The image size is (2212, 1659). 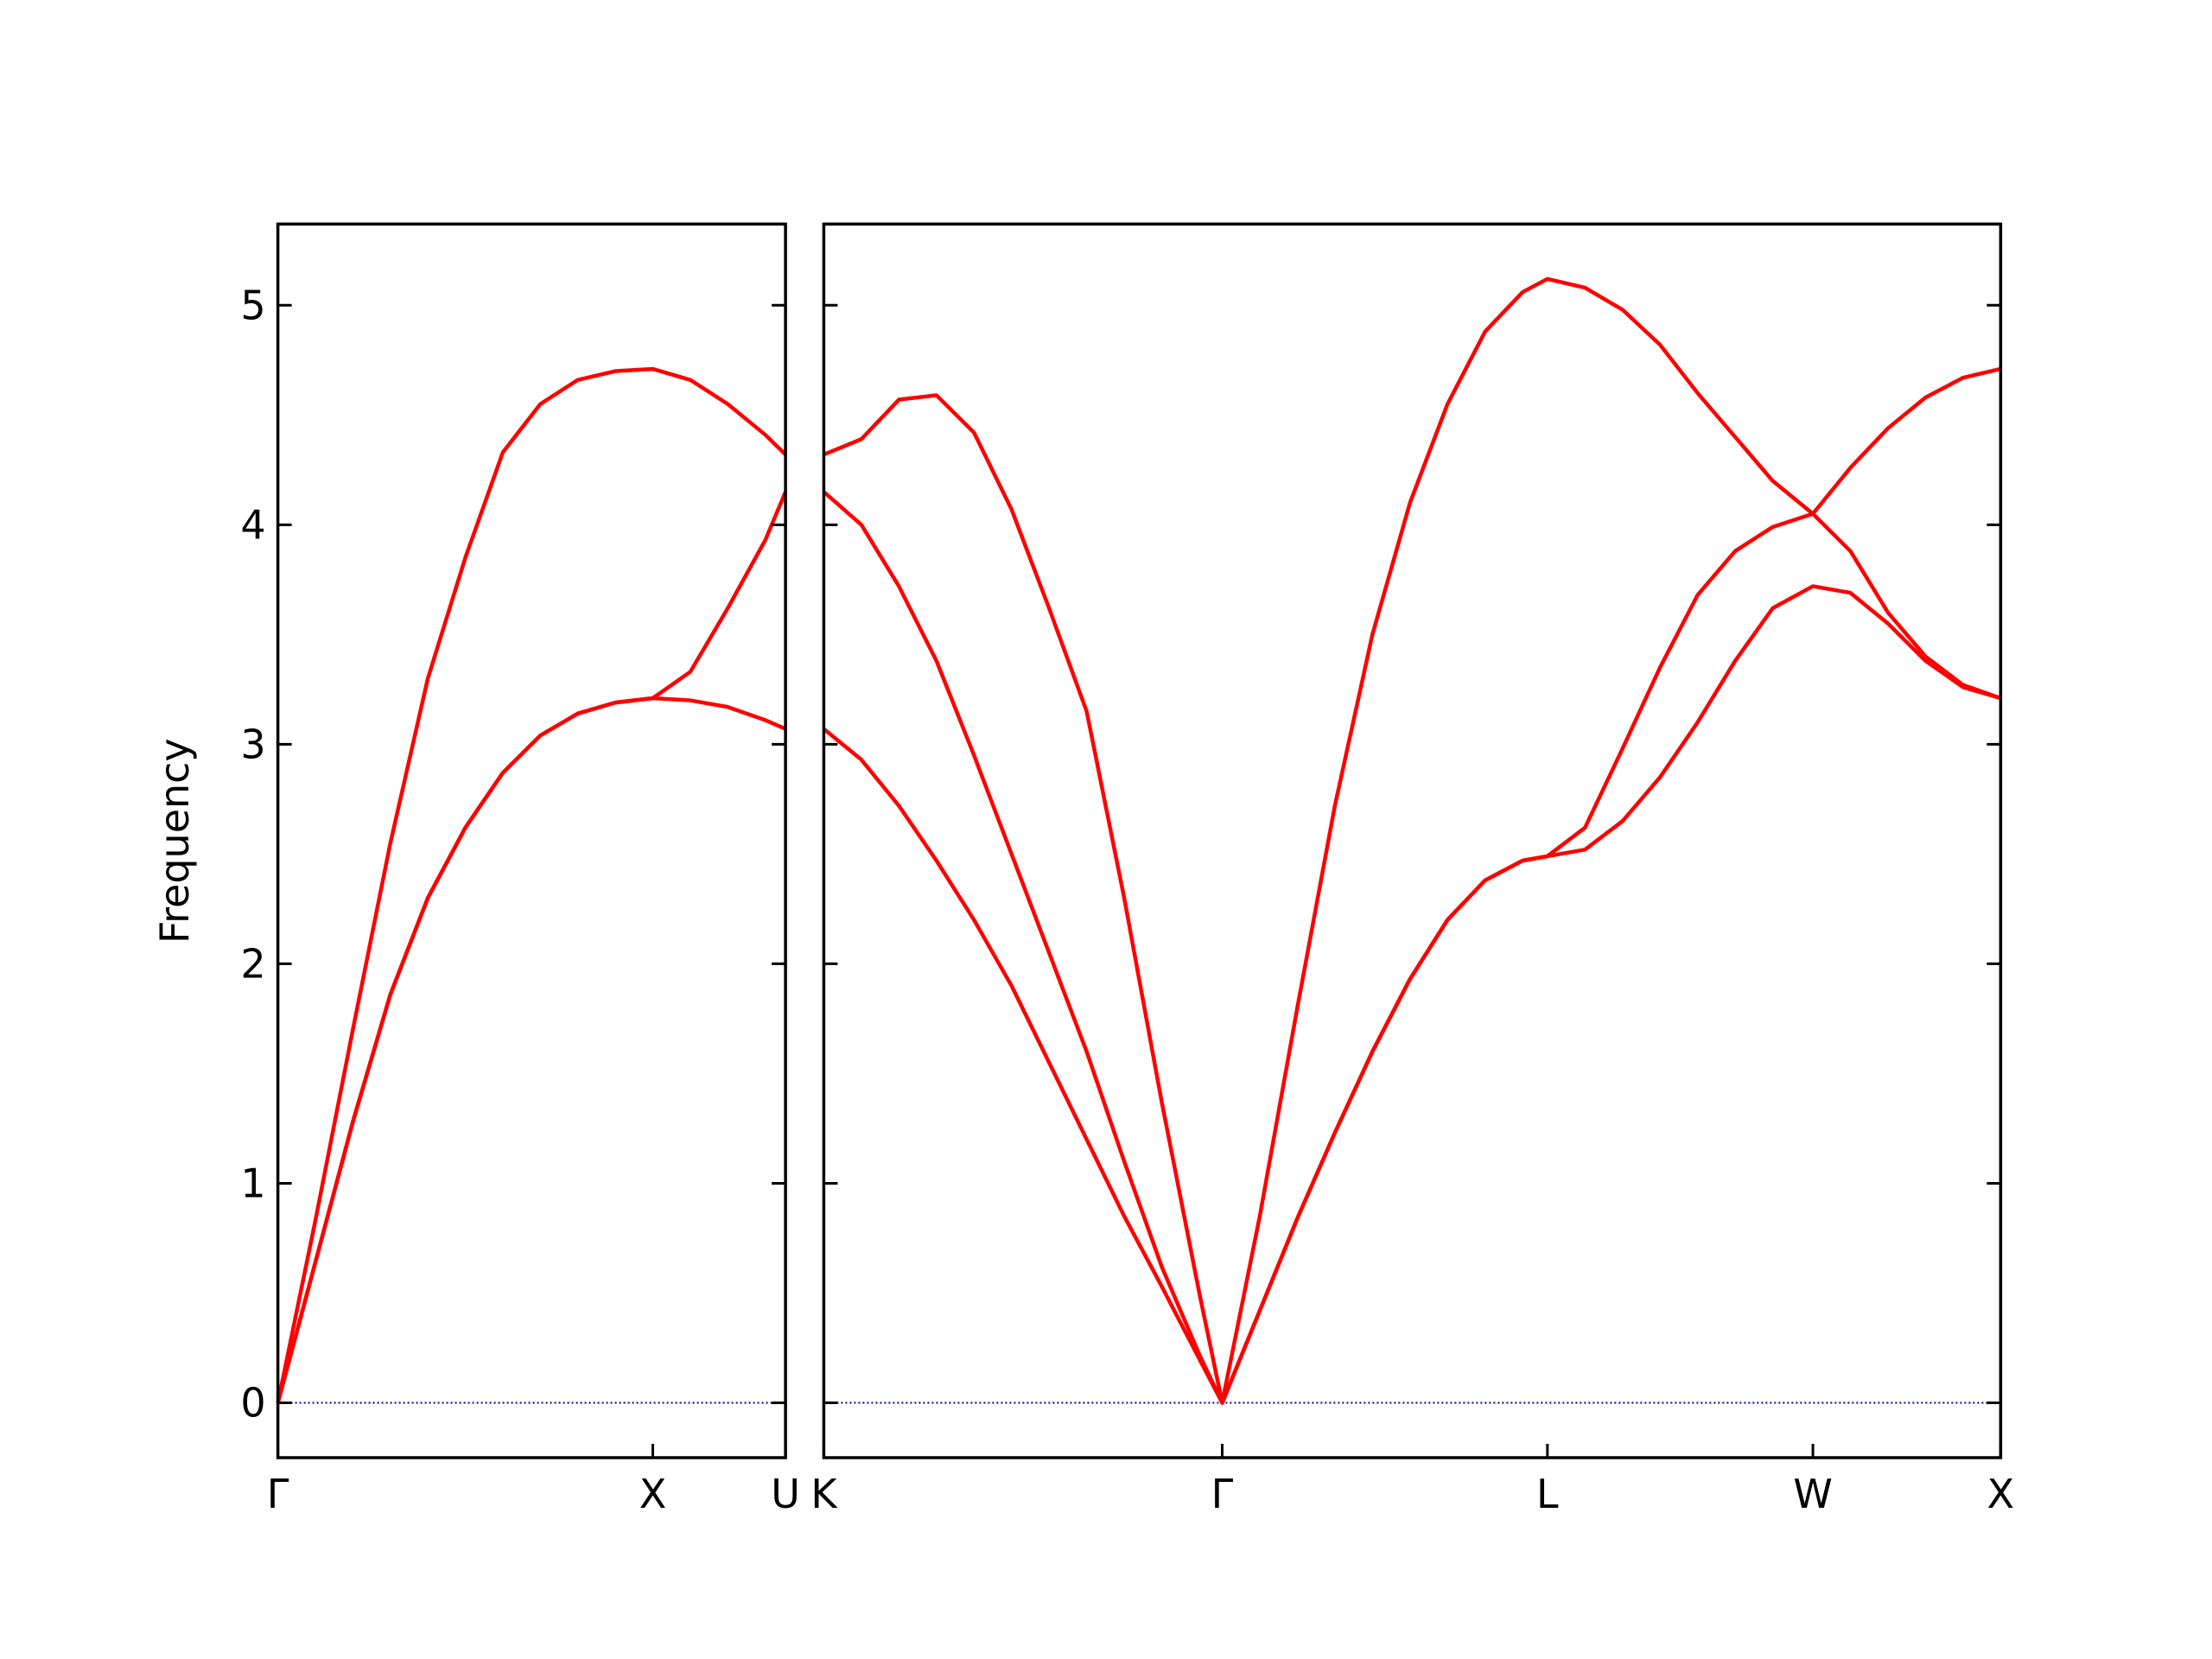 I want to click on x-tick-label: U, so click(x=785, y=1494).